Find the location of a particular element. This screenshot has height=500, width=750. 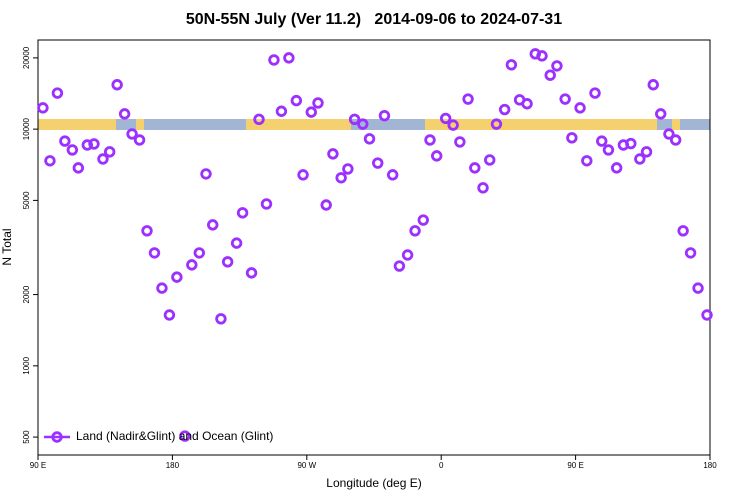

surface-strip is located at coordinates (374, 124).